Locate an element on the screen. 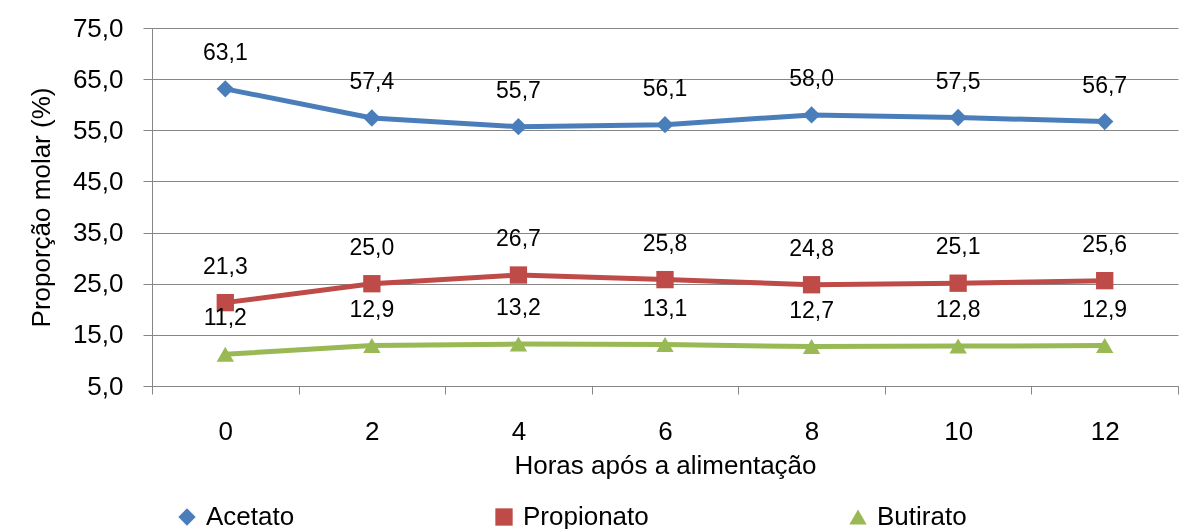 The width and height of the screenshot is (1188, 531). legend-label: Butirato is located at coordinates (922, 516).